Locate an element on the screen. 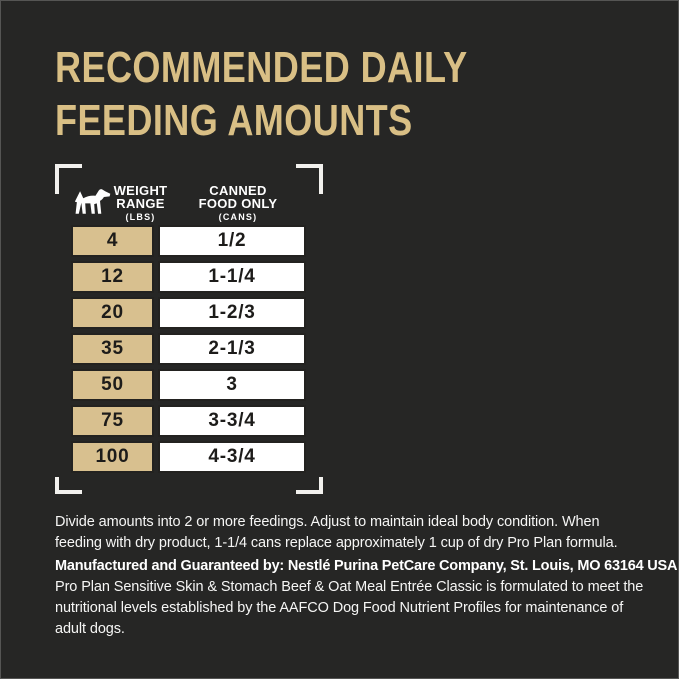  table-row: 35 2-1/3 is located at coordinates (188, 349).